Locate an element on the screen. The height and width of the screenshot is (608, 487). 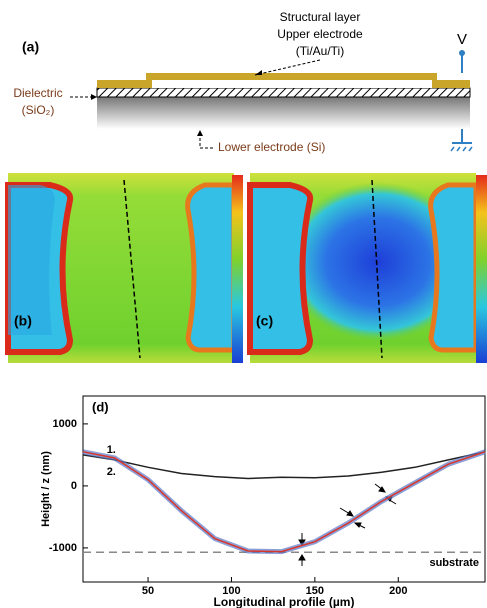
y-axis-label: Height / z (nm) is located at coordinates (46, 489).